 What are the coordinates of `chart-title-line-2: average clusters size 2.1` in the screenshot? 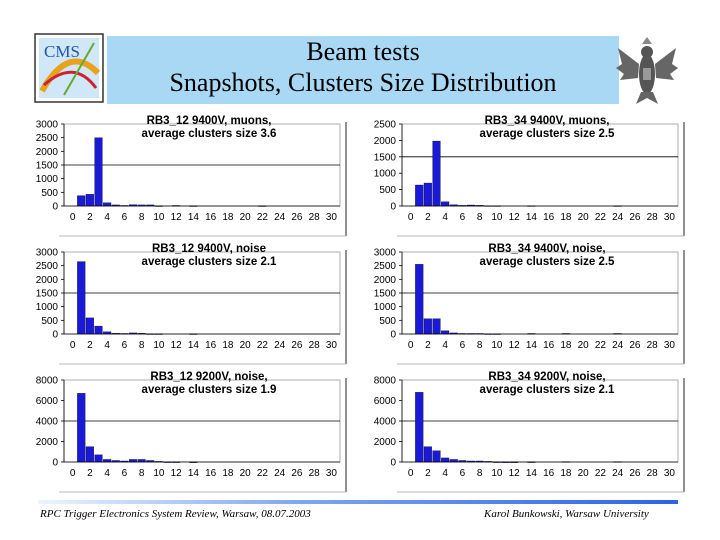 It's located at (209, 262).